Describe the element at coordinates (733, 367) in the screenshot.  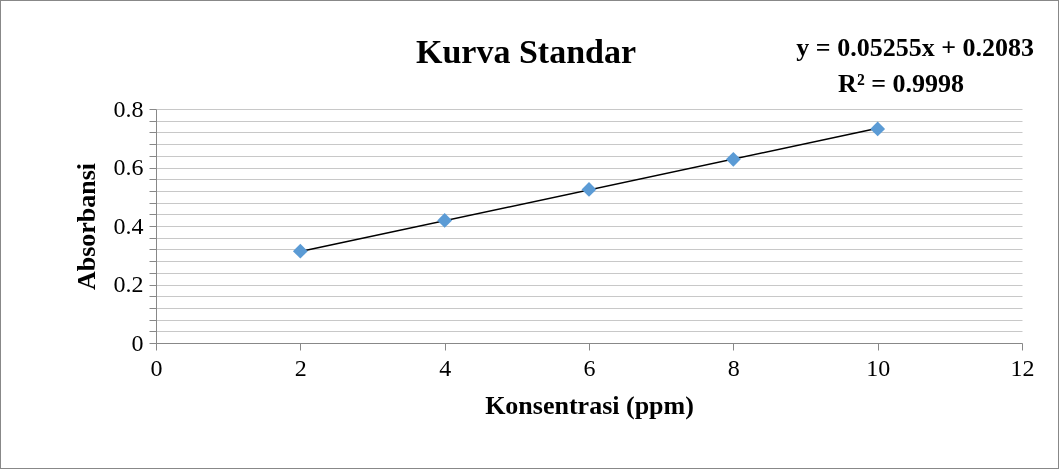
I see `x-tick-label: 8` at that location.